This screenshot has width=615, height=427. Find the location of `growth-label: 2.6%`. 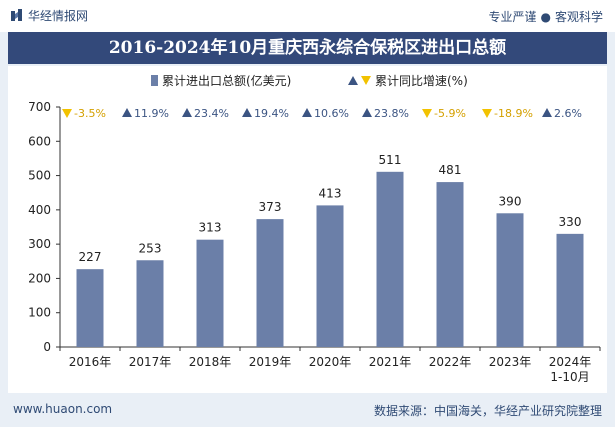

growth-label: 2.6% is located at coordinates (568, 113).